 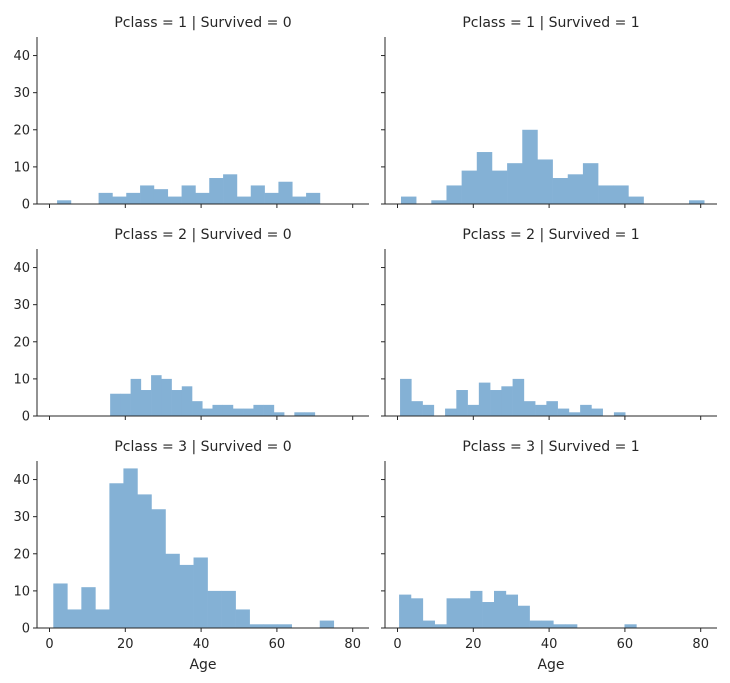 I want to click on x-tick-label: 40, so click(x=549, y=644).